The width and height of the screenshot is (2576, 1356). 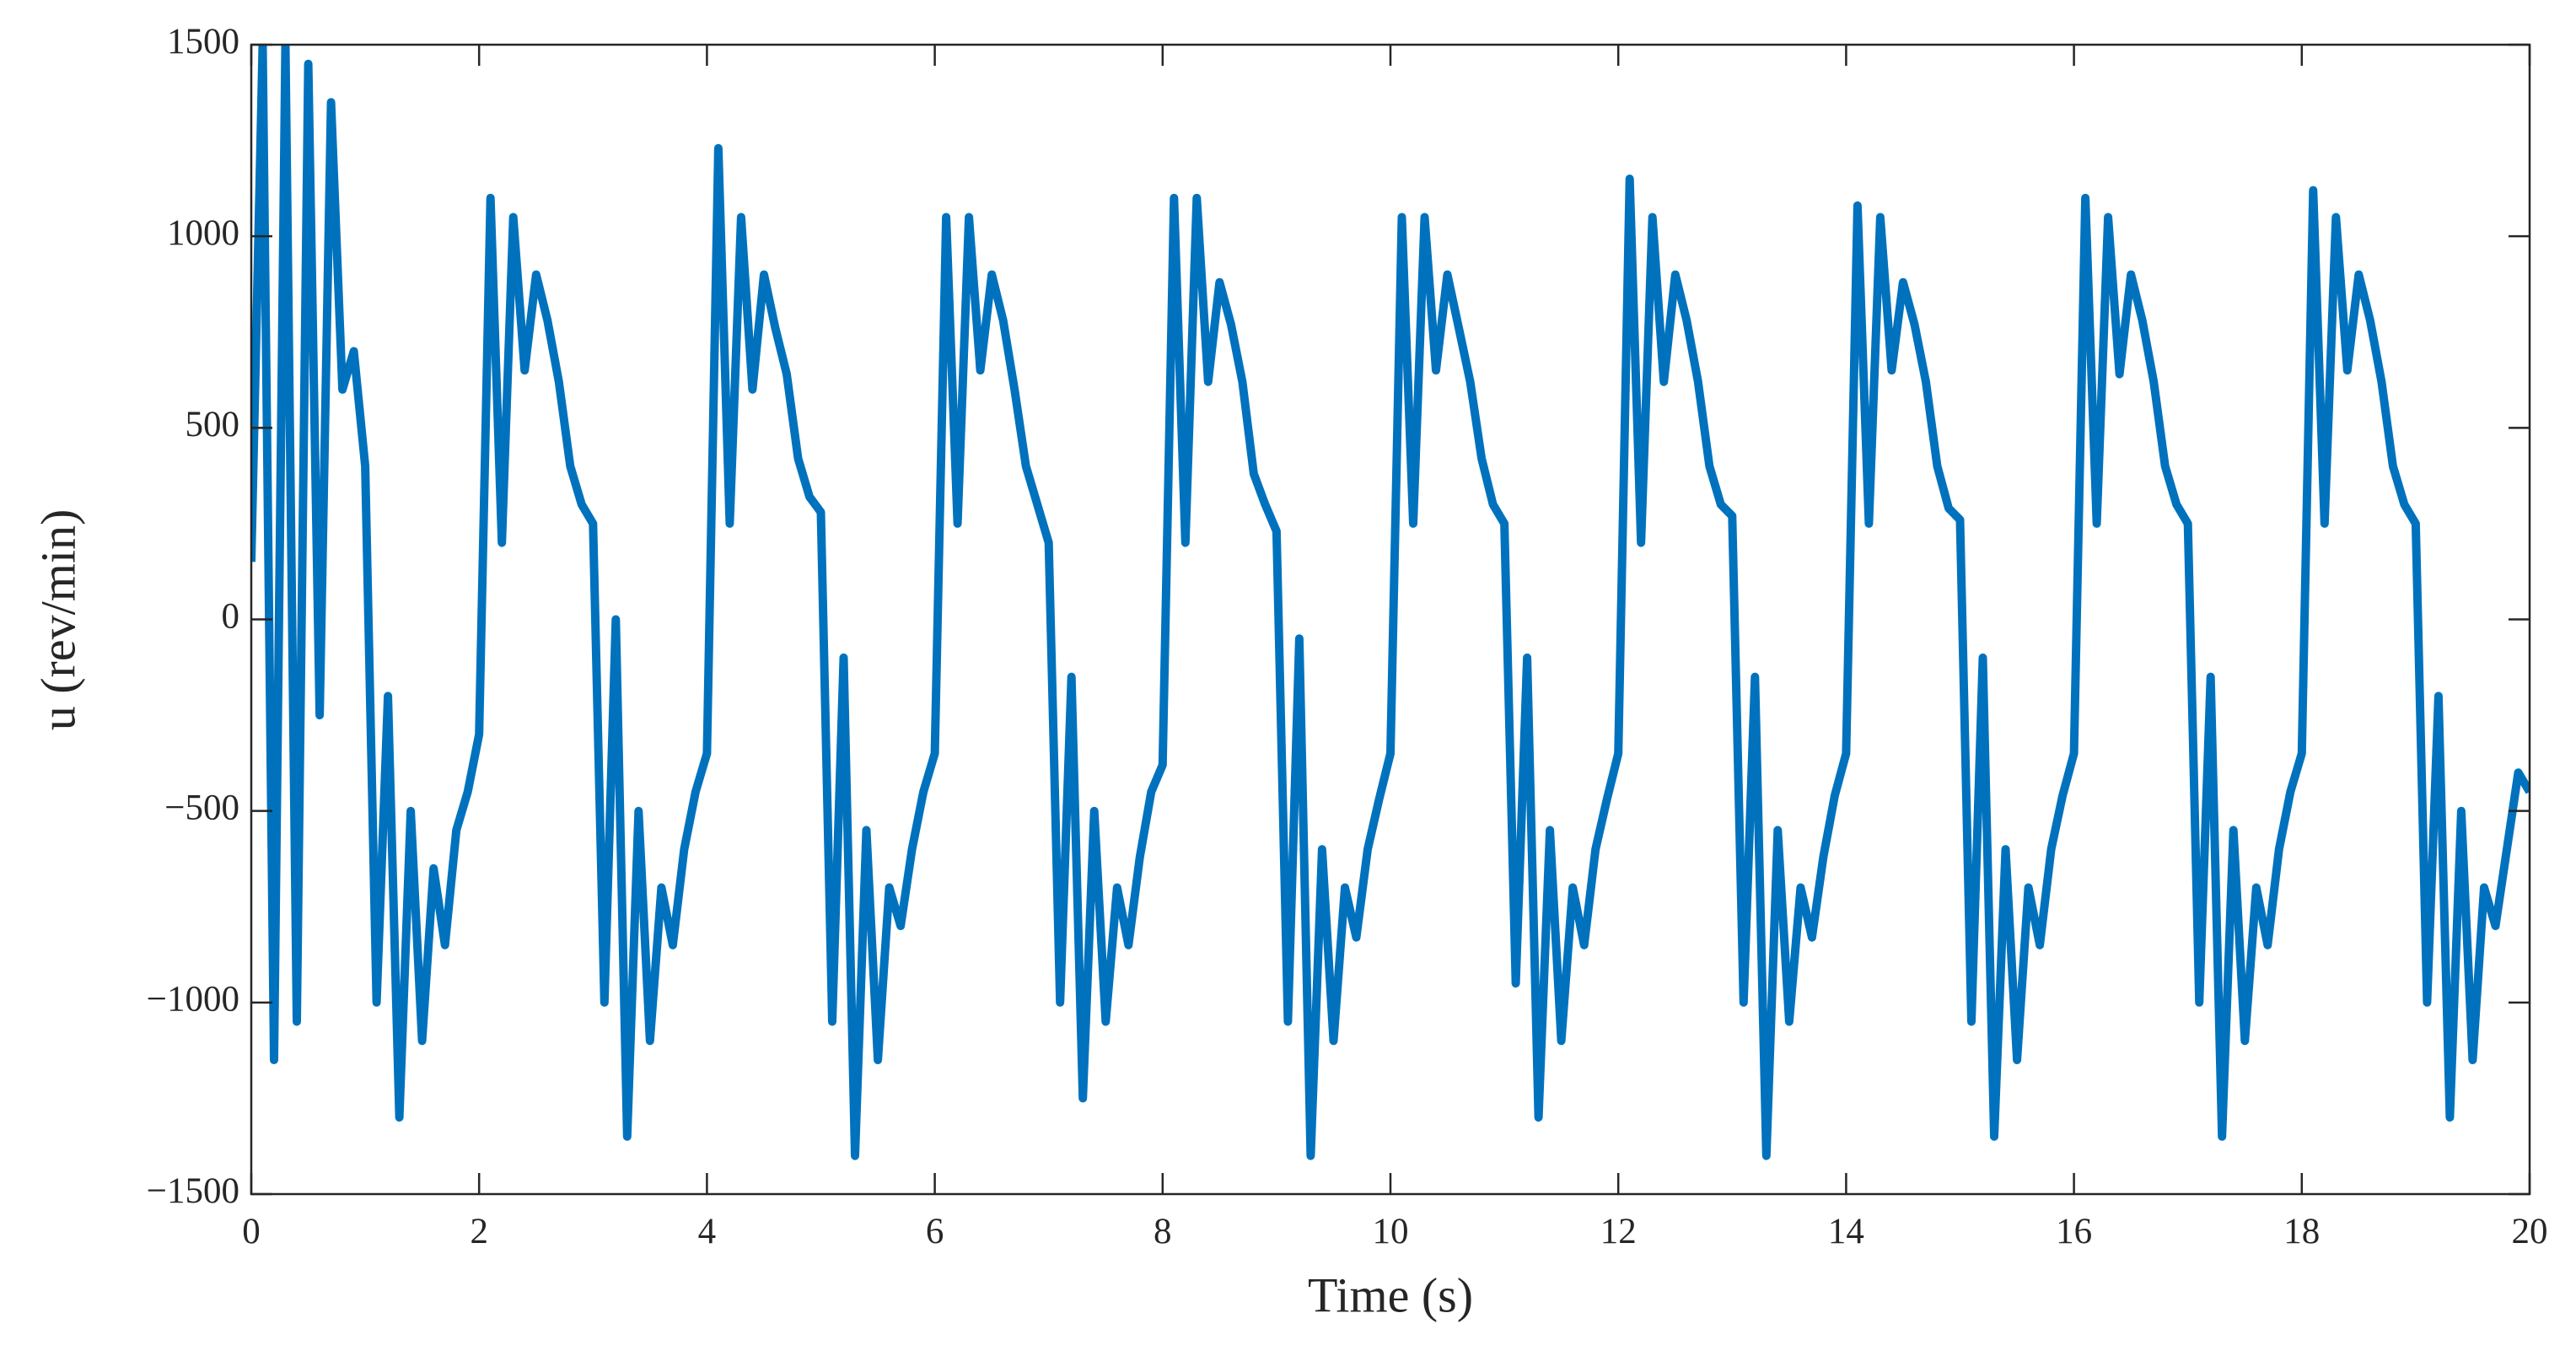 I want to click on x-tick-label: 8, so click(x=1163, y=1231).